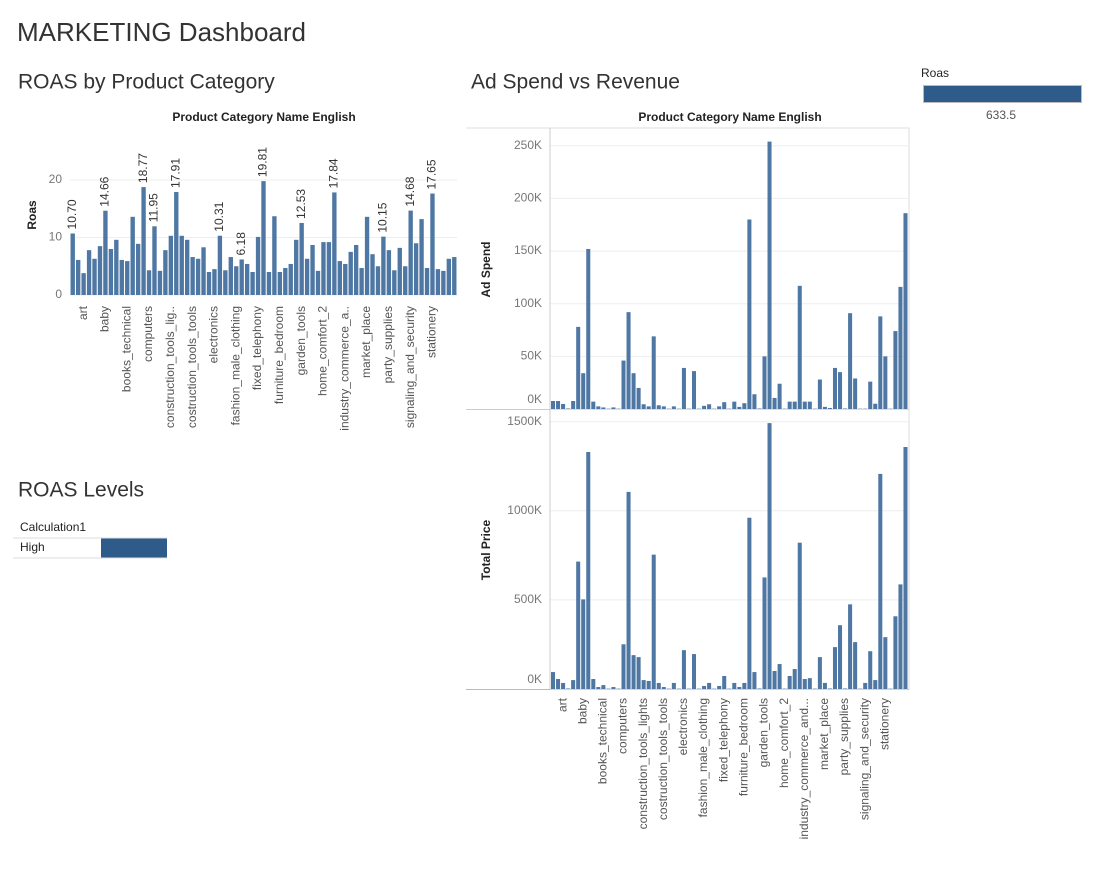  What do you see at coordinates (663, 759) in the screenshot?
I see `x-tick-label: costruction_tools_tools` at bounding box center [663, 759].